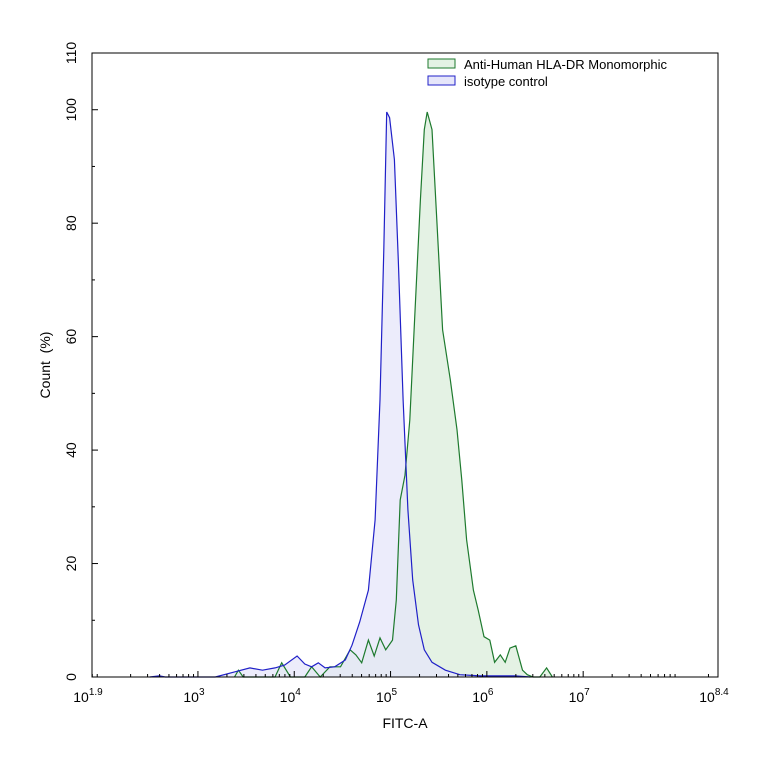 The width and height of the screenshot is (764, 764). Describe the element at coordinates (71, 110) in the screenshot. I see `y-tick-label: 100` at that location.